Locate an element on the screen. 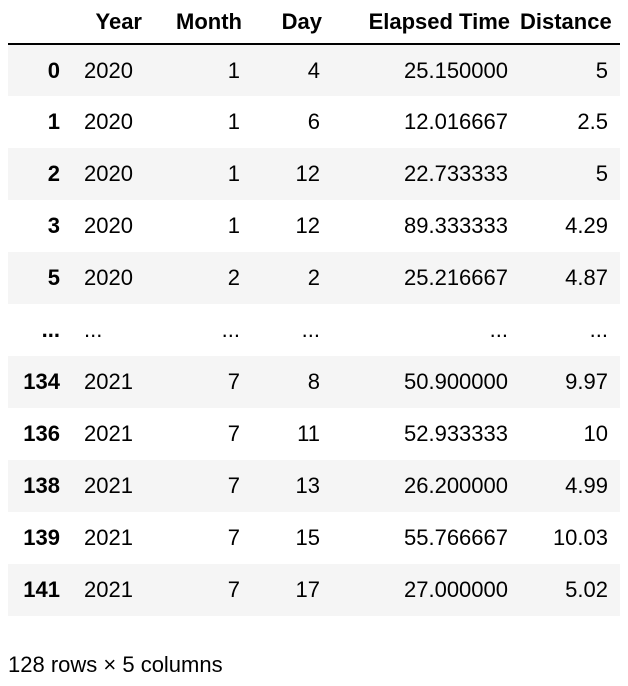  row-index: 136 is located at coordinates (40, 434).